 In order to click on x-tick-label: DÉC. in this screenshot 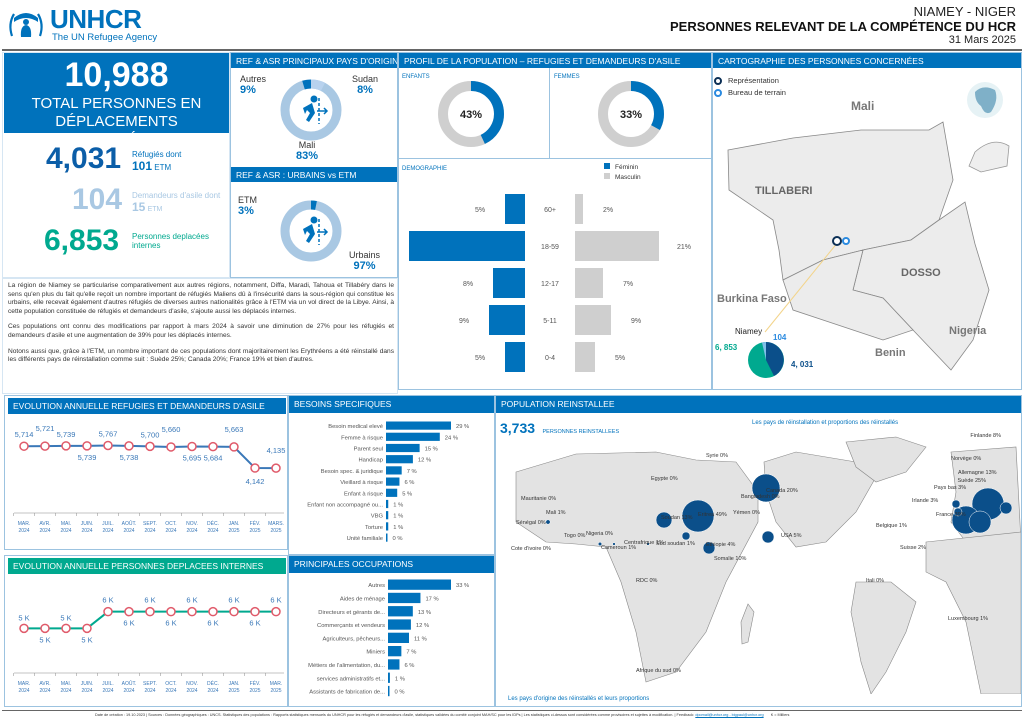, I will do `click(213, 683)`.